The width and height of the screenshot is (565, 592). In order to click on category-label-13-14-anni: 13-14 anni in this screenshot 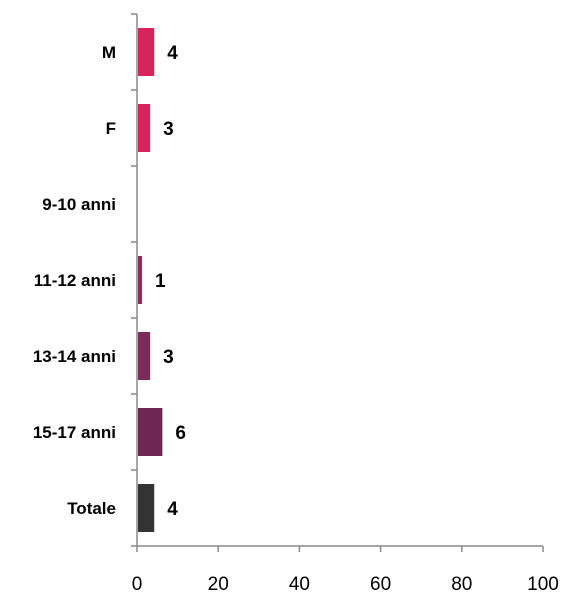, I will do `click(74, 356)`.